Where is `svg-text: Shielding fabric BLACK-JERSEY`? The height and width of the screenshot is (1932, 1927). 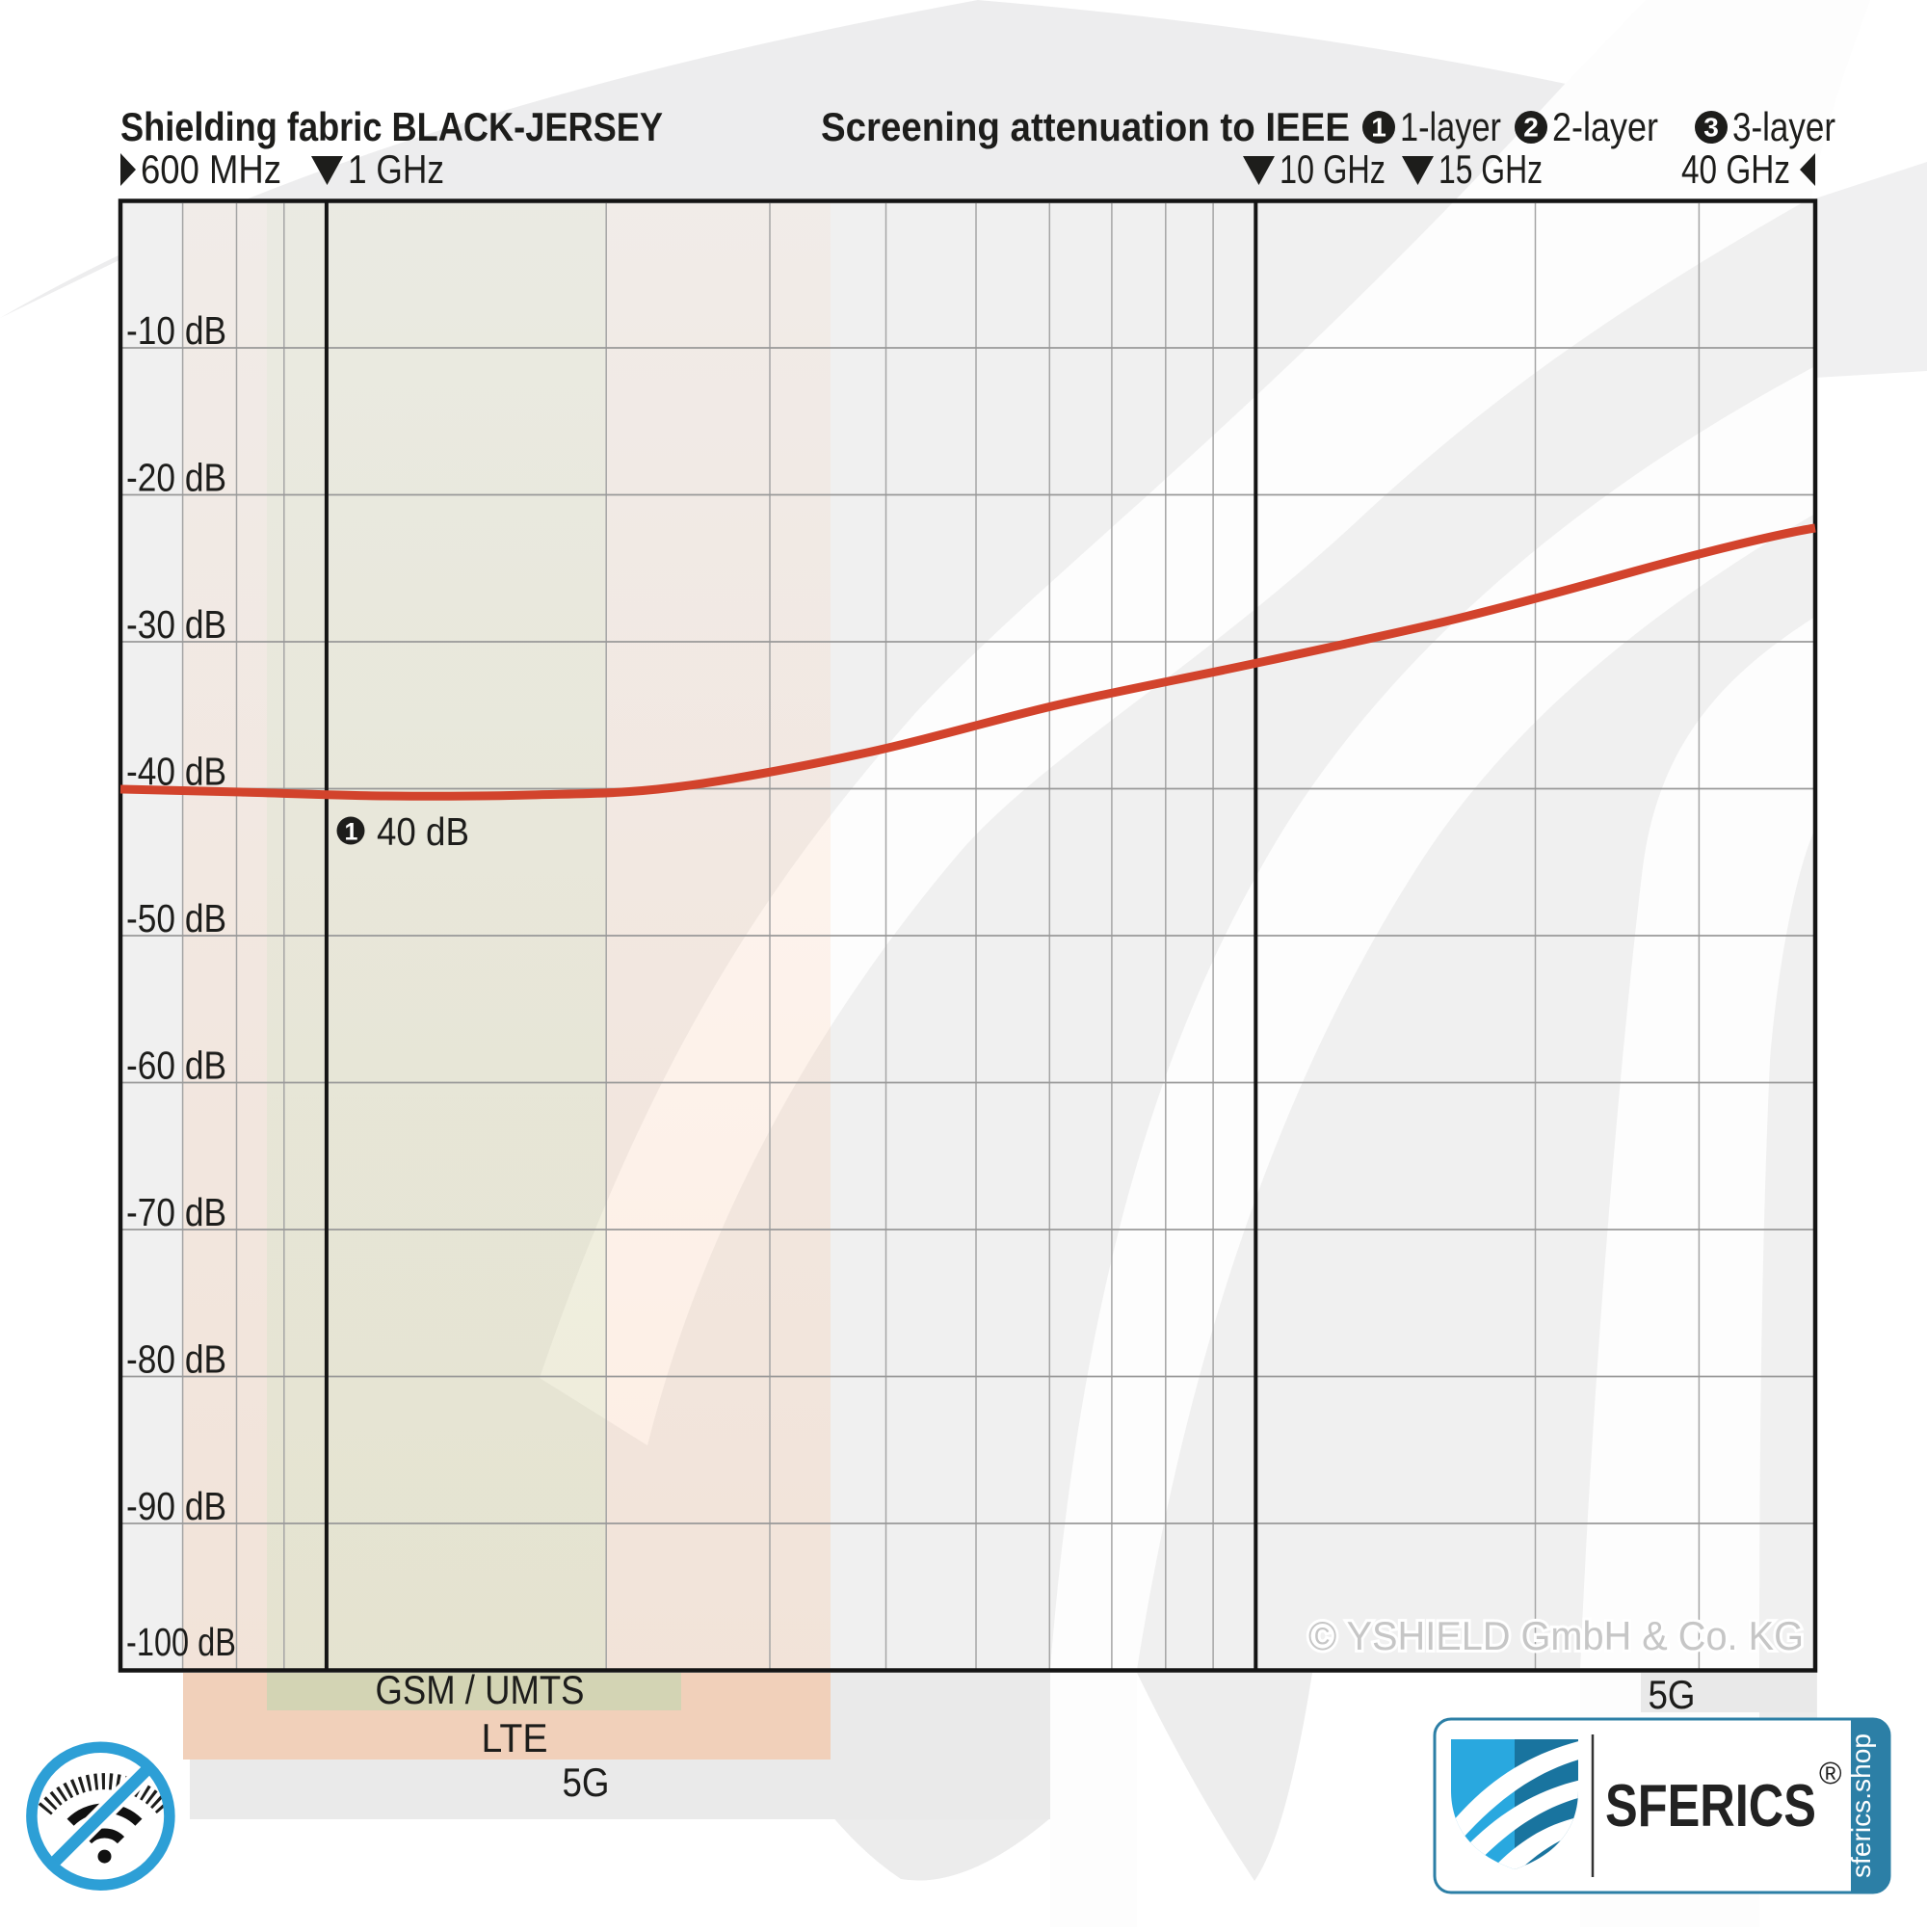
svg-text: Shielding fabric BLACK-JERSEY is located at coordinates (391, 126).